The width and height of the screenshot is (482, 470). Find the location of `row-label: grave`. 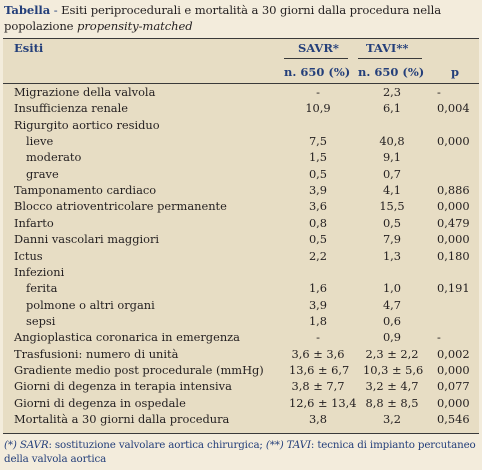

row-label: grave is located at coordinates (42, 173).